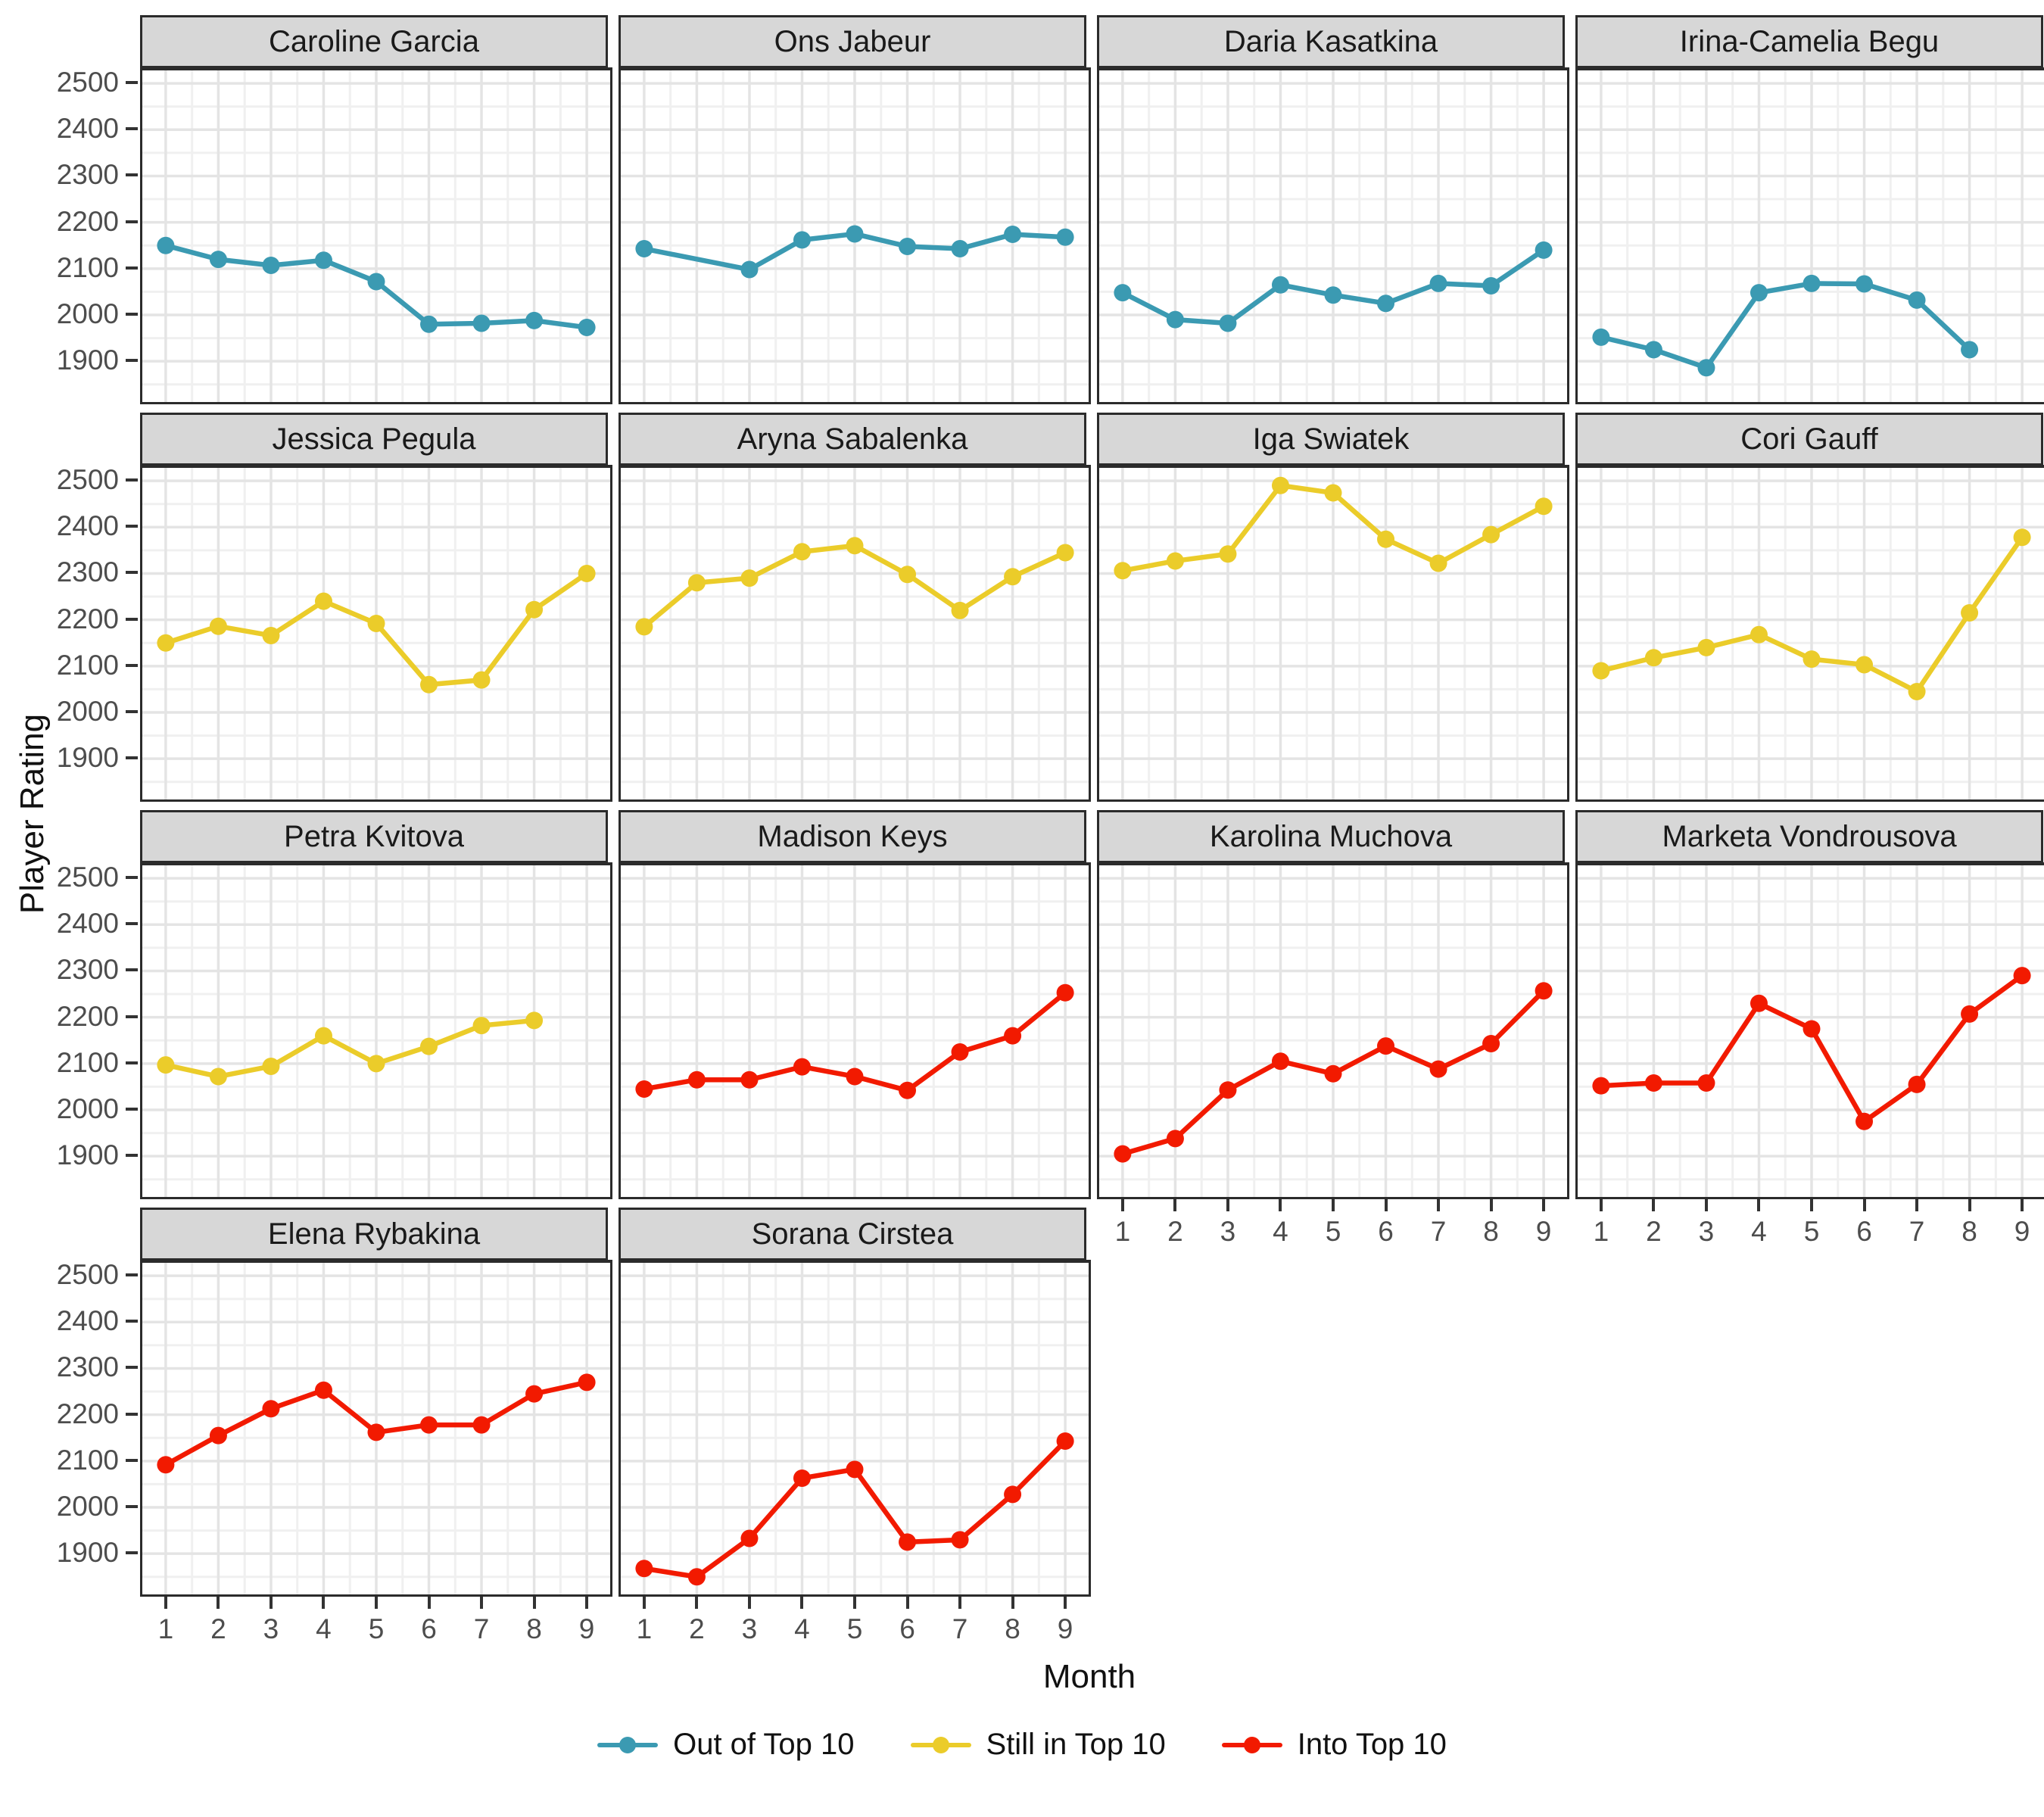  I want to click on facet-title: Petra Kvitova, so click(374, 836).